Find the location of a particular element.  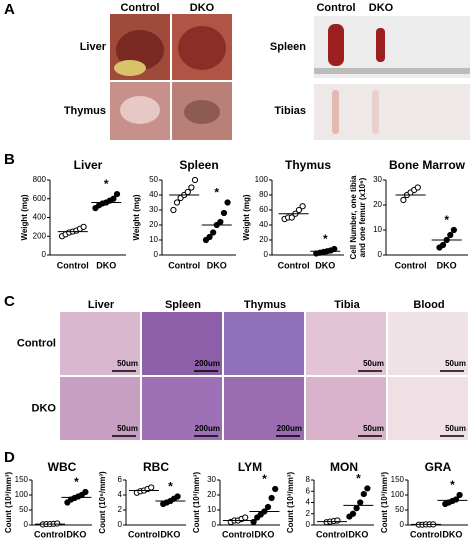

organ-label: Thymus is located at coordinates (85, 111).